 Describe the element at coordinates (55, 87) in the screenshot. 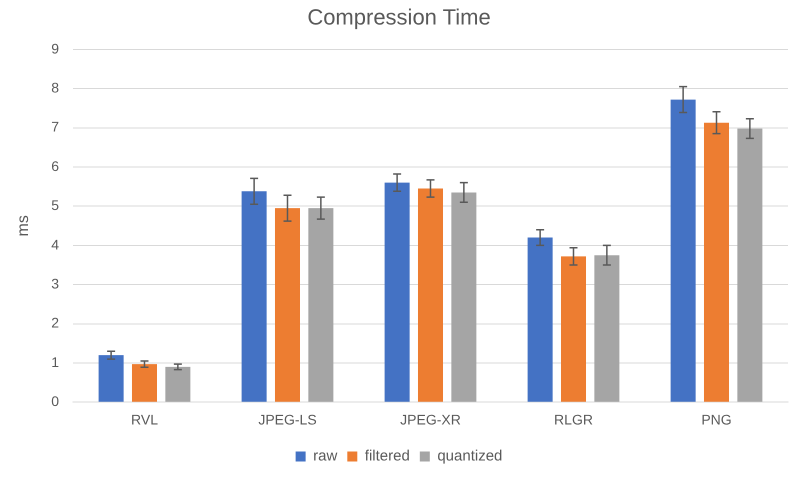

I see `y-tick-label: 8` at that location.